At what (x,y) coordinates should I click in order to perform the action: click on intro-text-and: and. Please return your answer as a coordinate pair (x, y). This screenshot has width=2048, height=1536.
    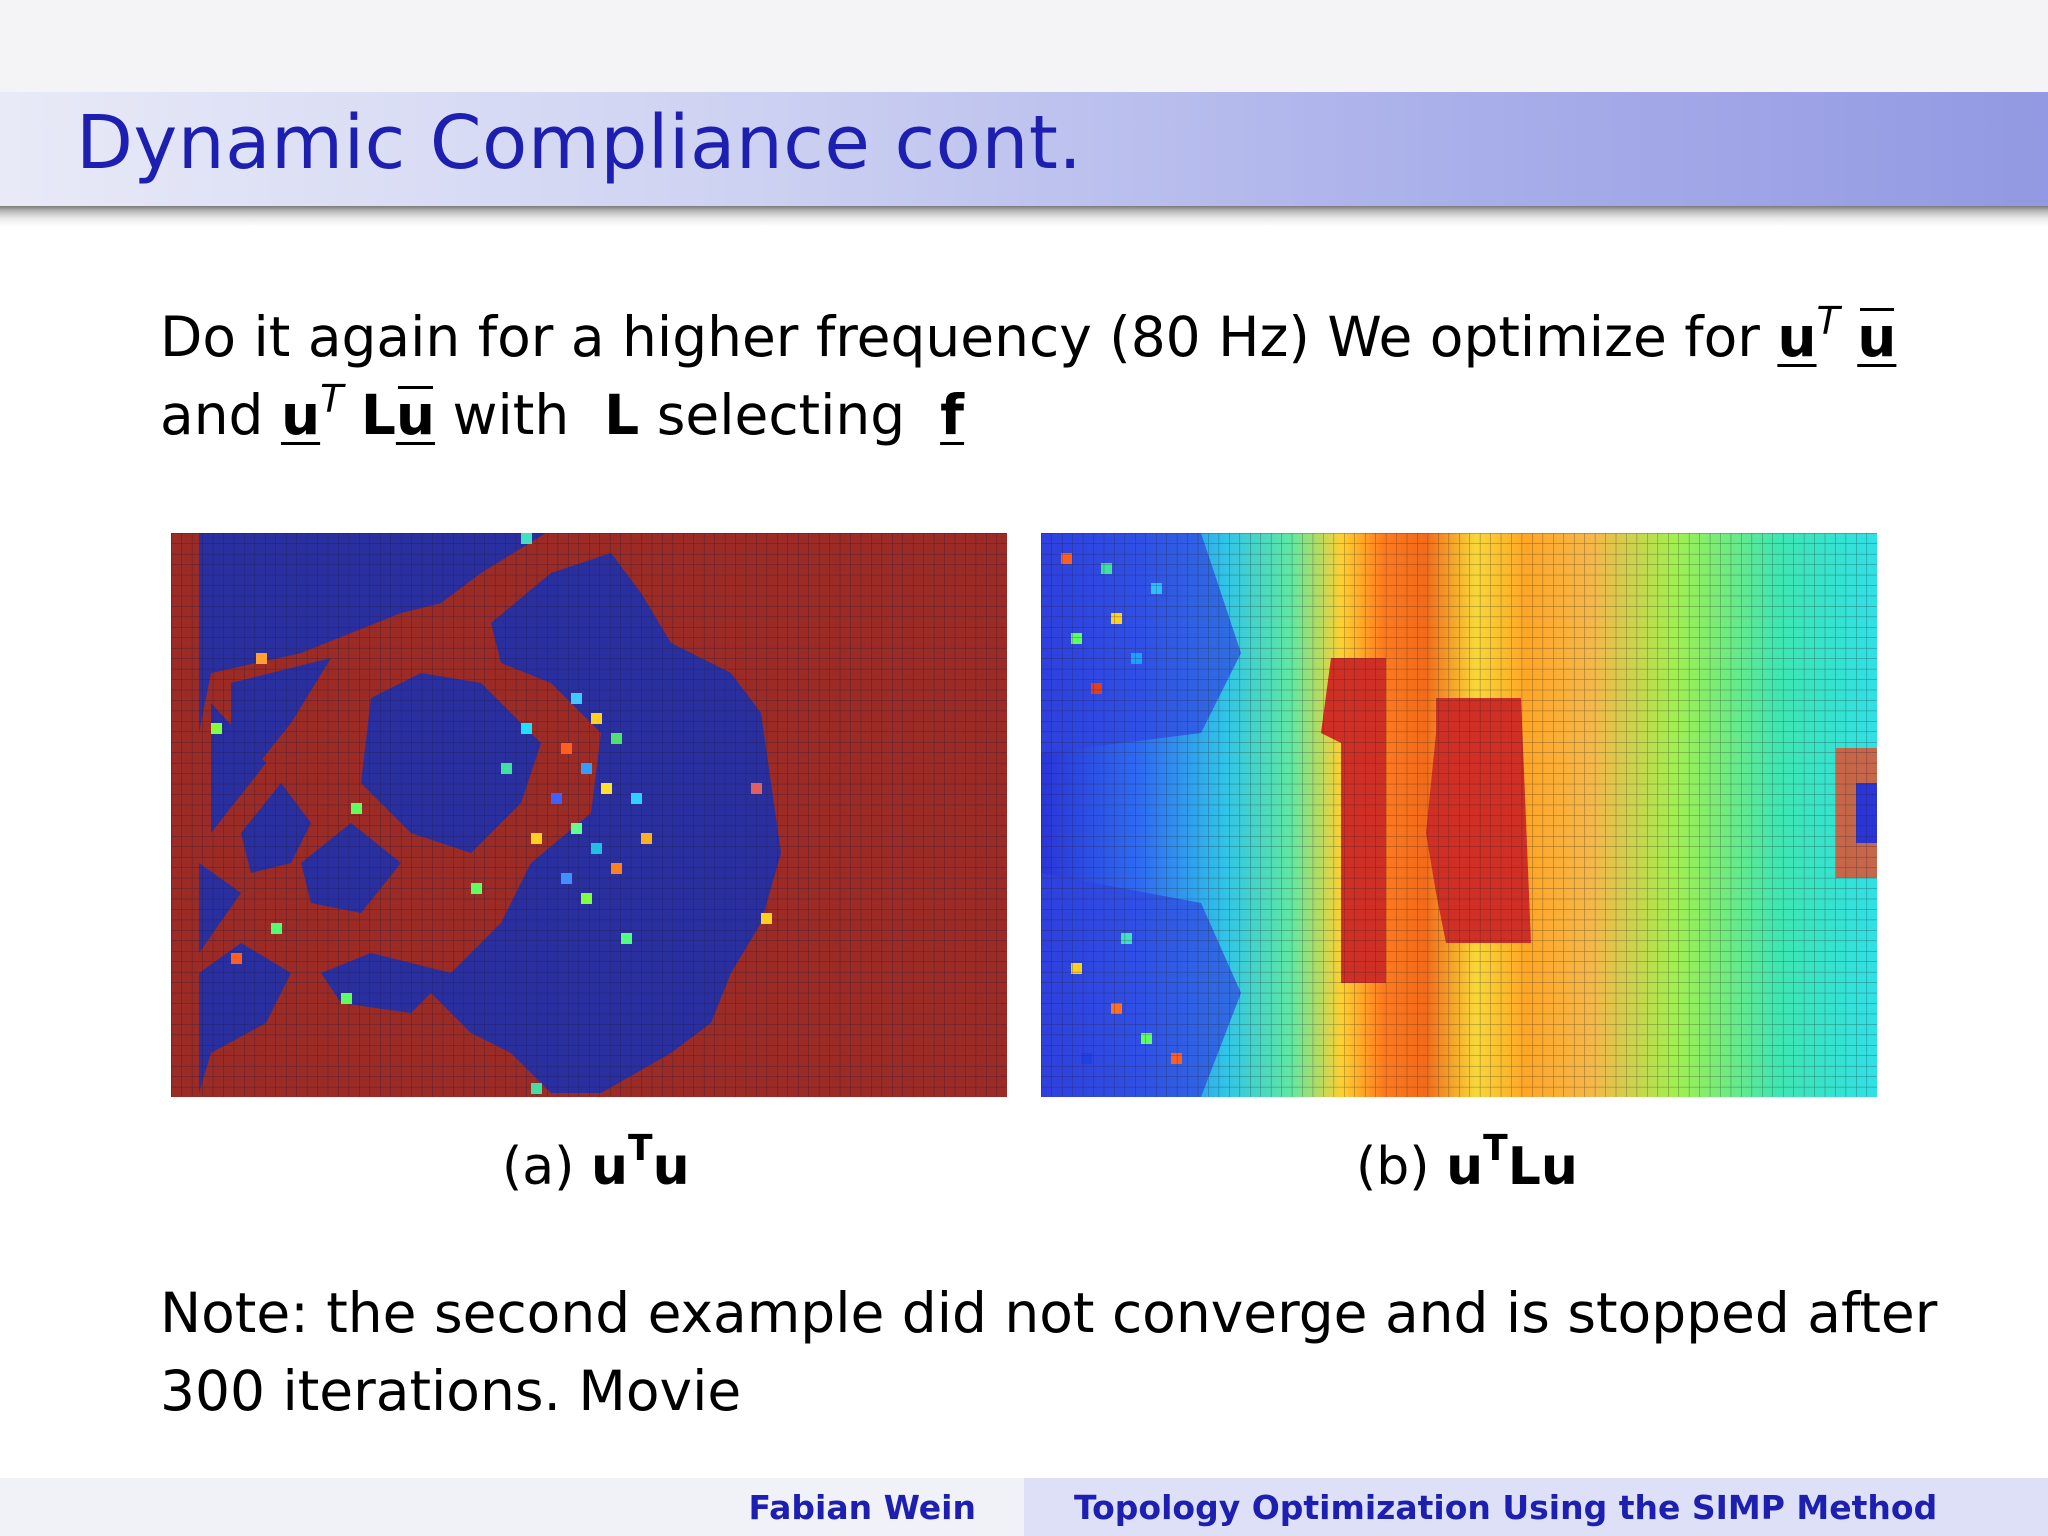
    Looking at the image, I should click on (220, 415).